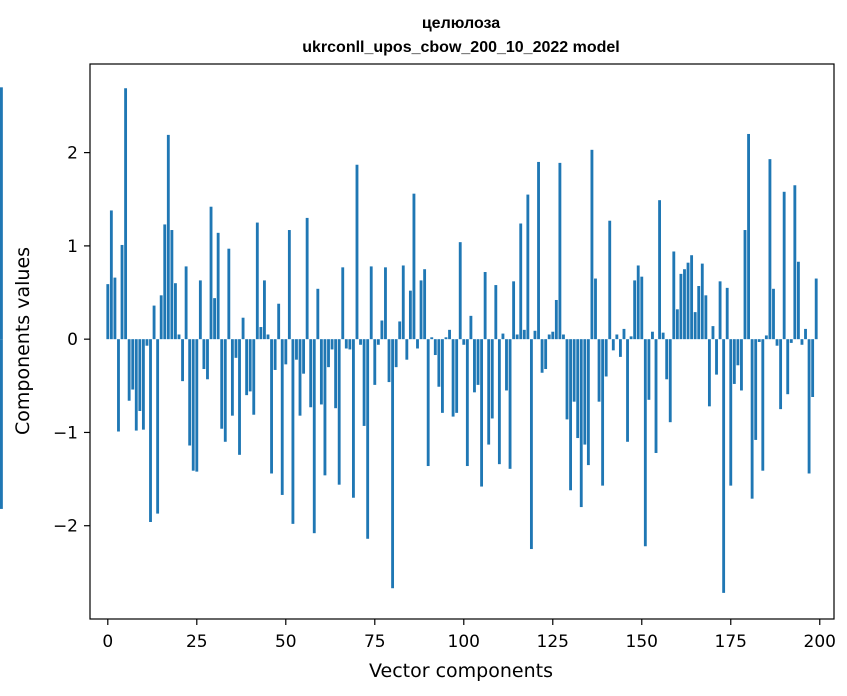 This screenshot has width=847, height=696. Describe the element at coordinates (460, 47) in the screenshot. I see `chart-subtitle: ukrconll_upos_cbow_200_10_2022 model` at that location.